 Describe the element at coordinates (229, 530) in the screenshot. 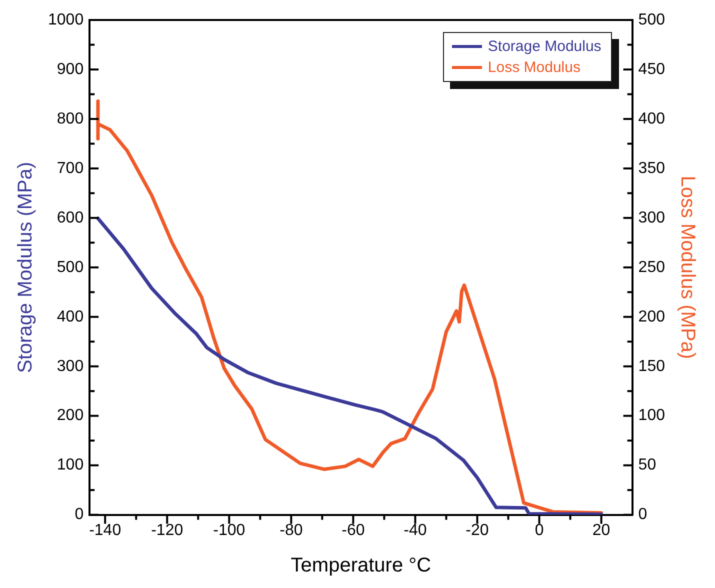

I see `x-tick-label: -100` at that location.